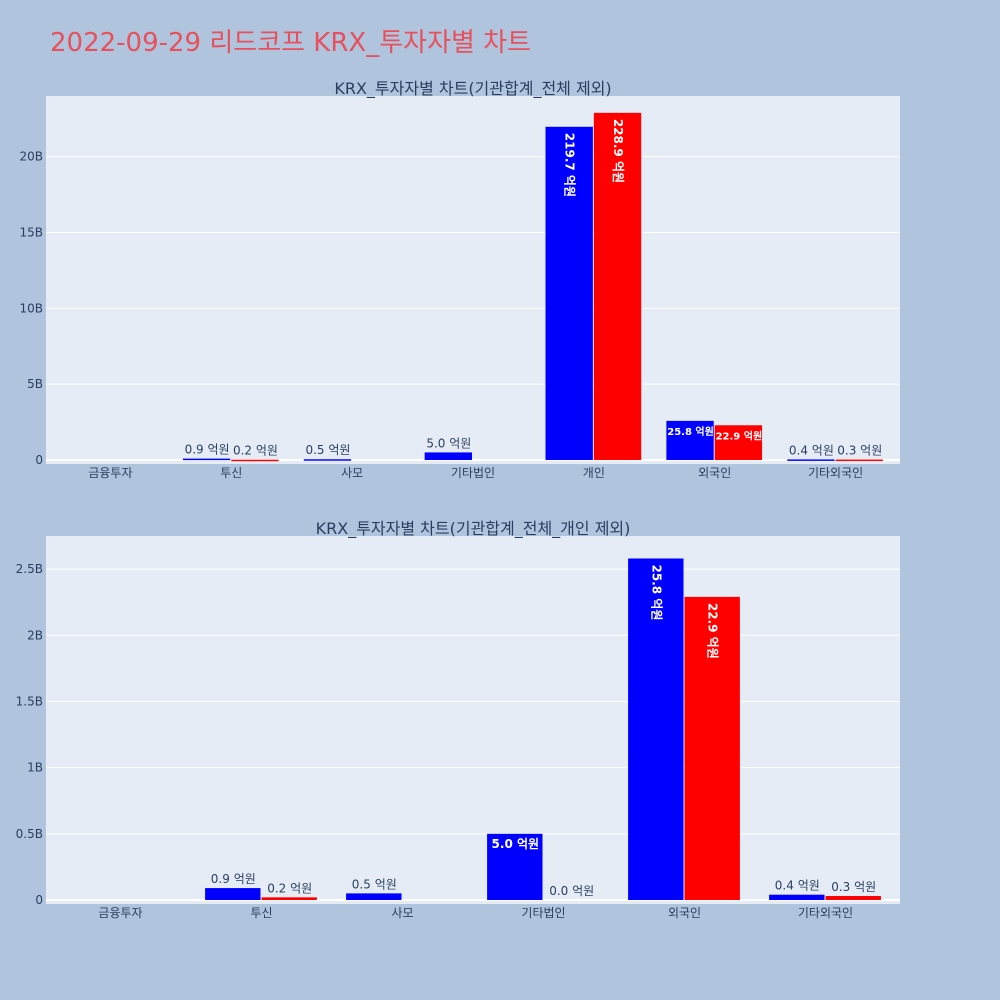 The image size is (1000, 1000). What do you see at coordinates (570, 165) in the screenshot?
I see `data-label: 219.7 억원` at bounding box center [570, 165].